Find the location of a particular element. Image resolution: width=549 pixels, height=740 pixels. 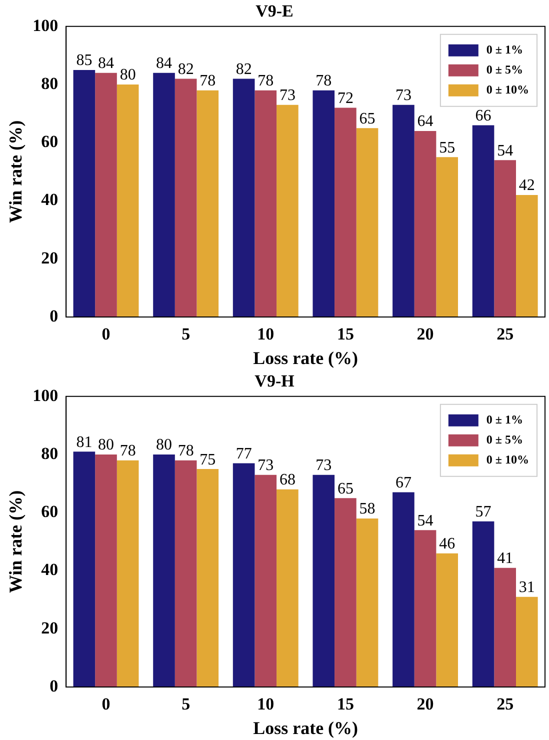

data-label: 75 is located at coordinates (208, 459).